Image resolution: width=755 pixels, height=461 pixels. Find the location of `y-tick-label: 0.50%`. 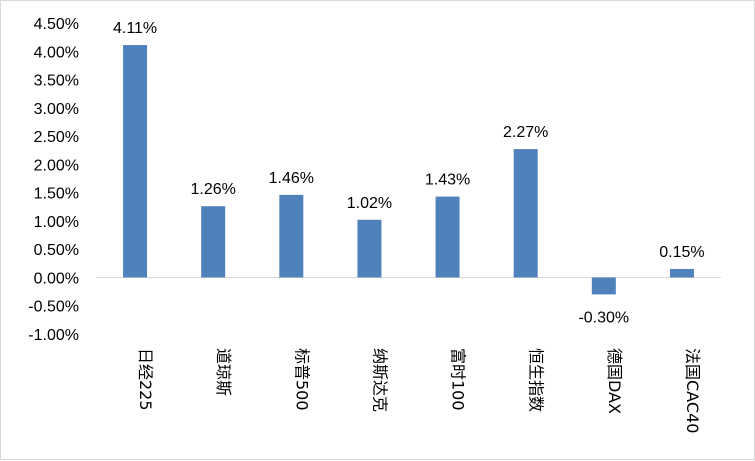

y-tick-label: 0.50% is located at coordinates (56, 250).